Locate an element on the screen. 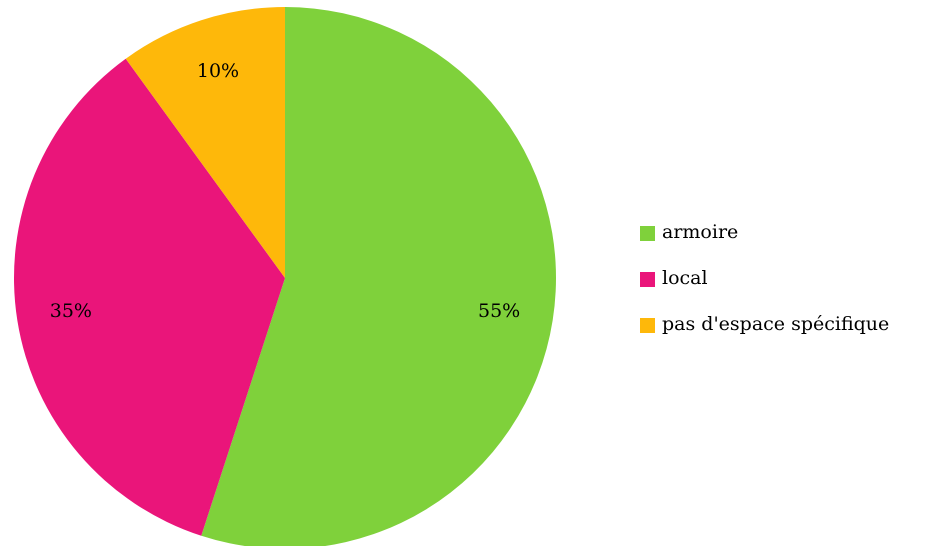 This screenshot has height=546, width=947. data-label: 55% is located at coordinates (499, 311).